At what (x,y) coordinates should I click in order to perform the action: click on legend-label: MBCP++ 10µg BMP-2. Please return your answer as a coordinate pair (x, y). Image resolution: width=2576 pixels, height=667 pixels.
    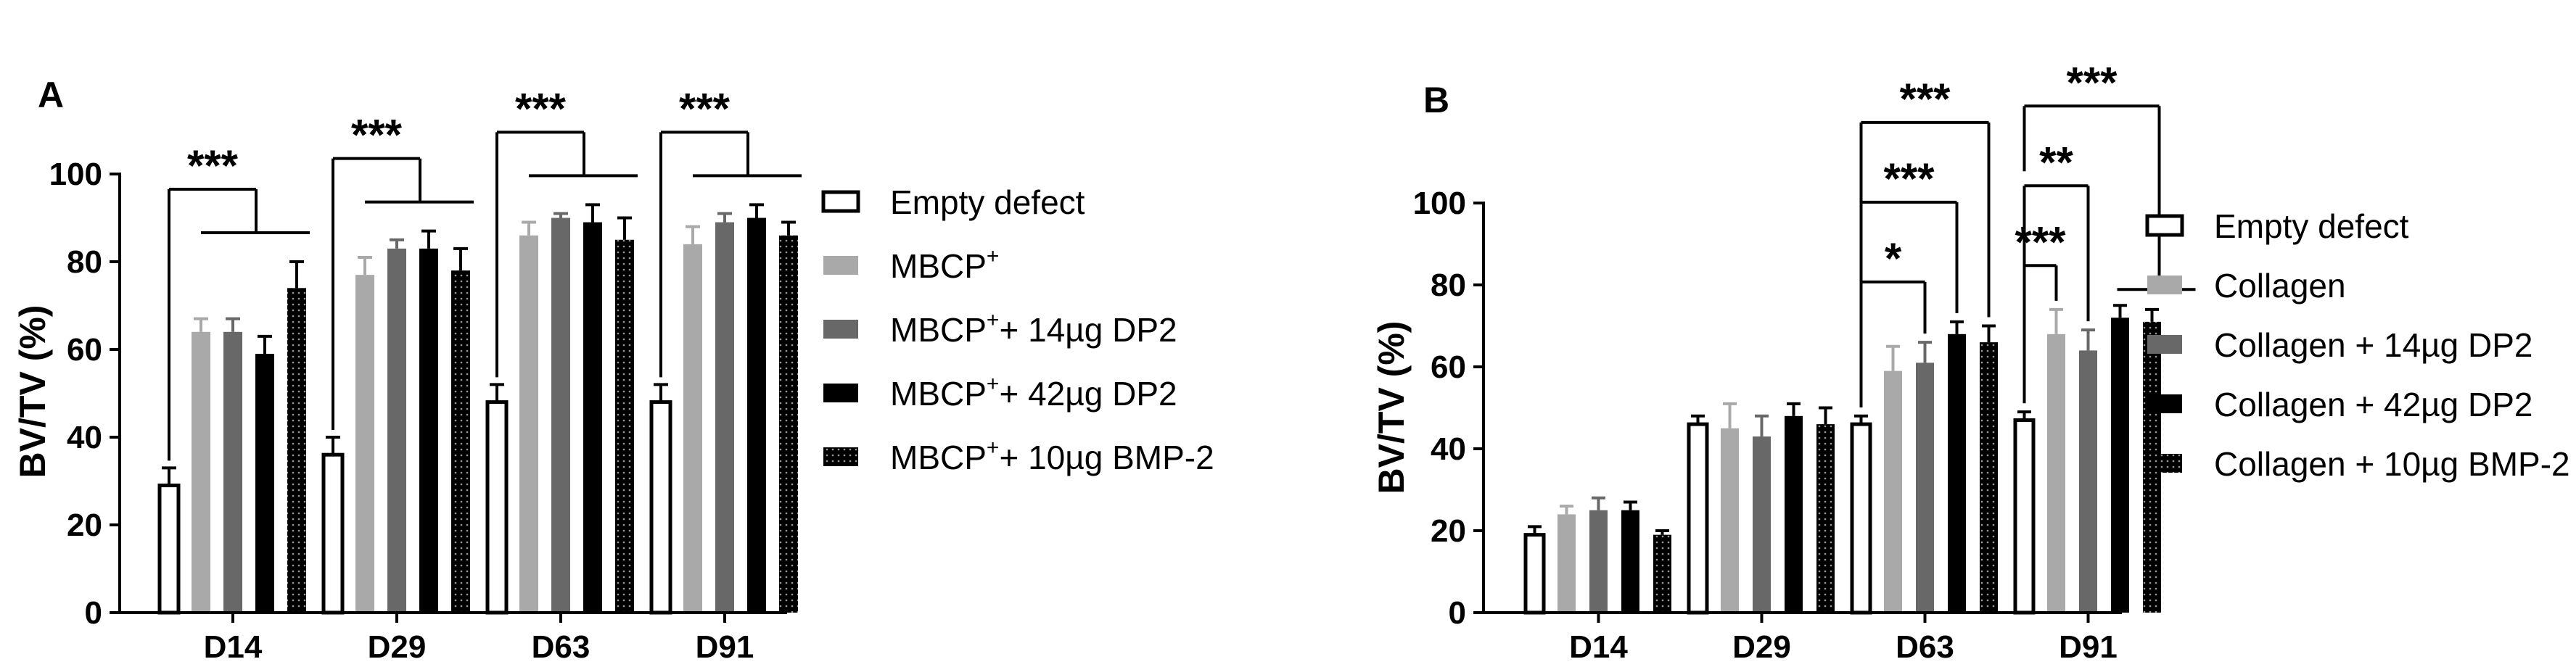
    Looking at the image, I should click on (1052, 456).